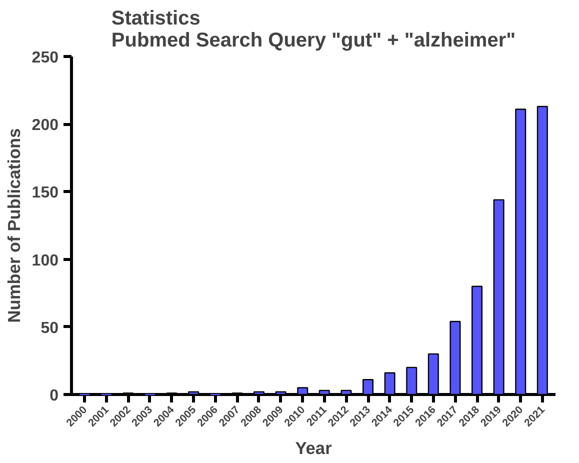 The height and width of the screenshot is (463, 579). I want to click on y-tick-label: 250, so click(45, 58).